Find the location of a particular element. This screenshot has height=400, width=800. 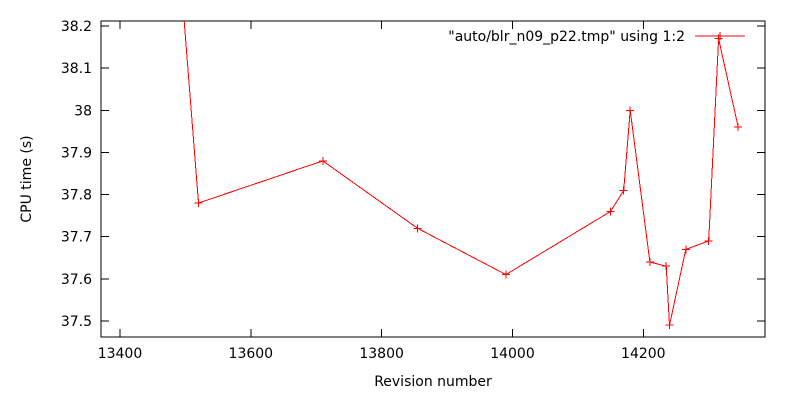

legend-label: "auto/blr_n09_p22.tmp" using 1:2 is located at coordinates (566, 37).